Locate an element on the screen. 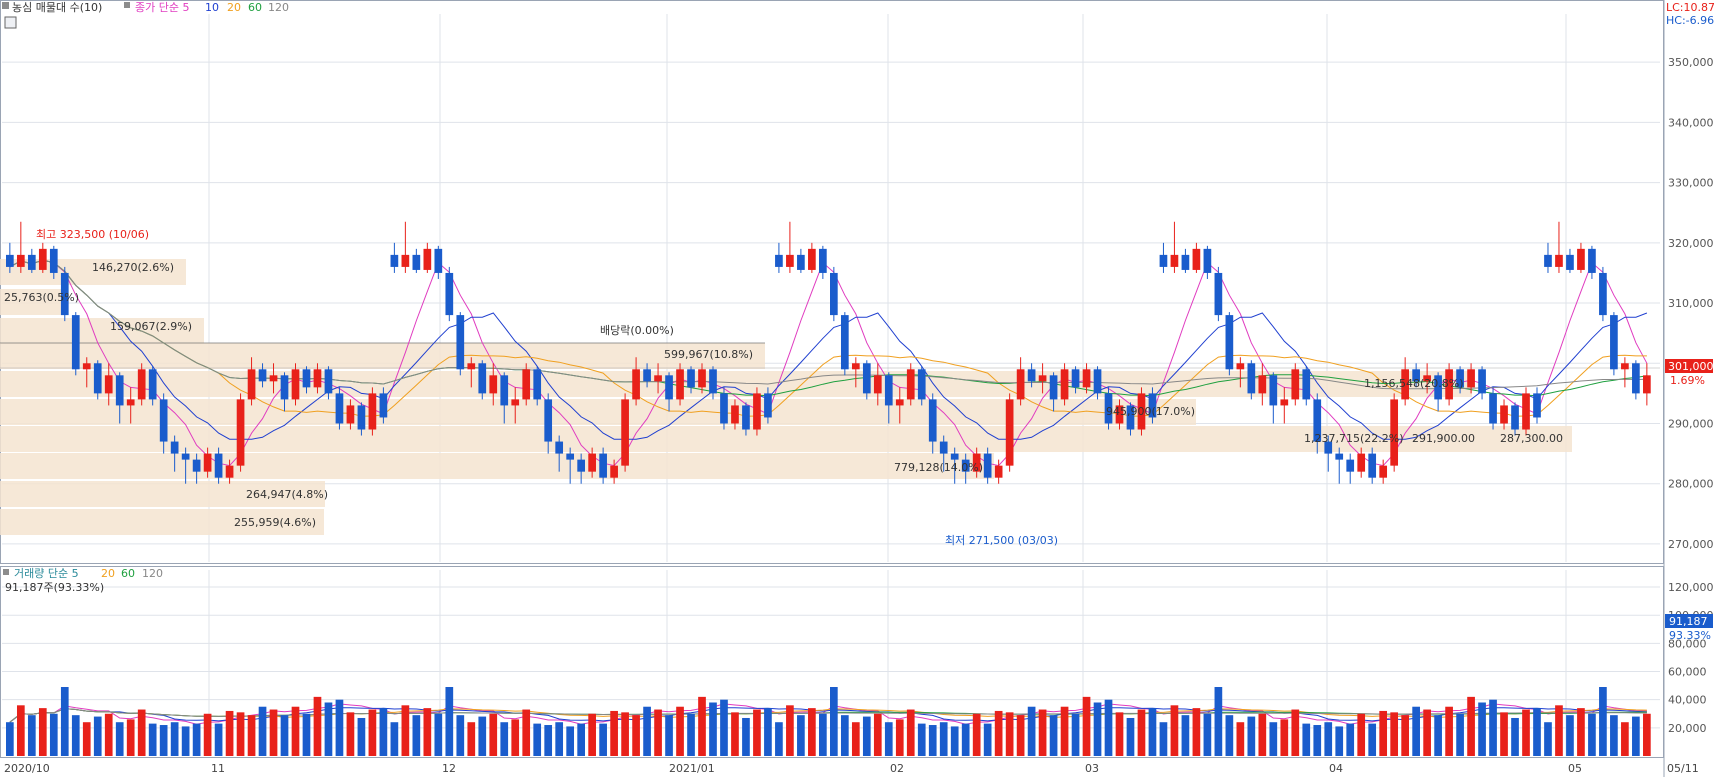 The image size is (1714, 780). profile-label: 146,270(2.6%) is located at coordinates (133, 267).